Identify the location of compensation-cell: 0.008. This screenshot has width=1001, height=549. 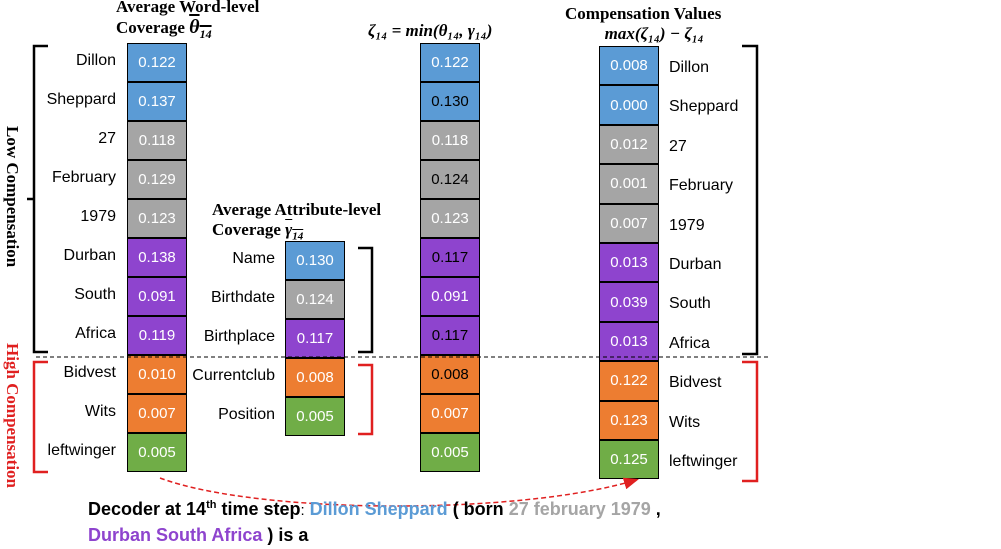
(629, 66).